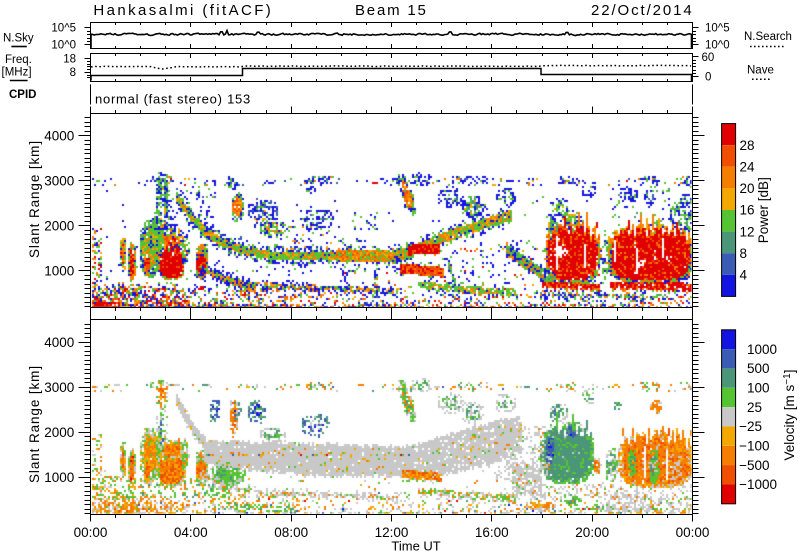  What do you see at coordinates (642, 10) in the screenshot?
I see `svg-text: 22/Oct/2014` at bounding box center [642, 10].